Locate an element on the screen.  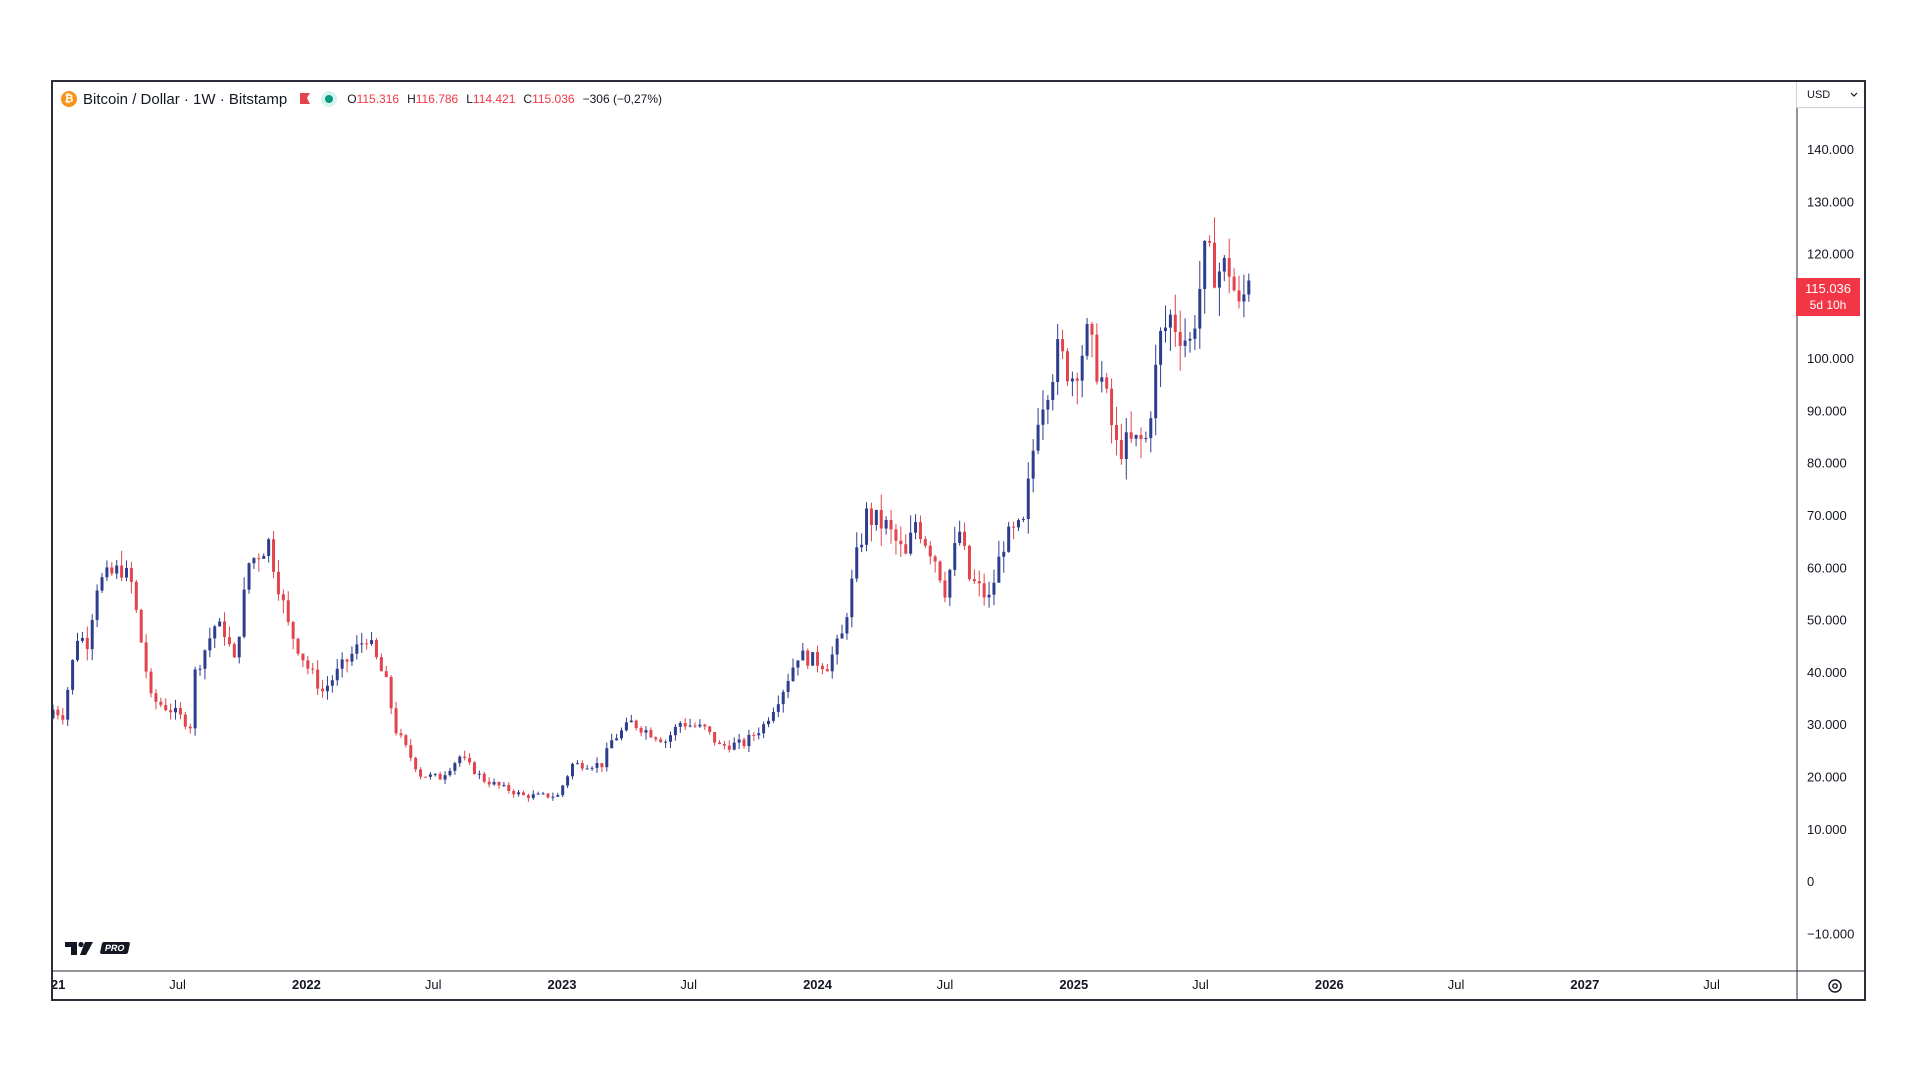
symbol-title: Bitcoin / Dollar · 1W · Bitstamp is located at coordinates (185, 99).